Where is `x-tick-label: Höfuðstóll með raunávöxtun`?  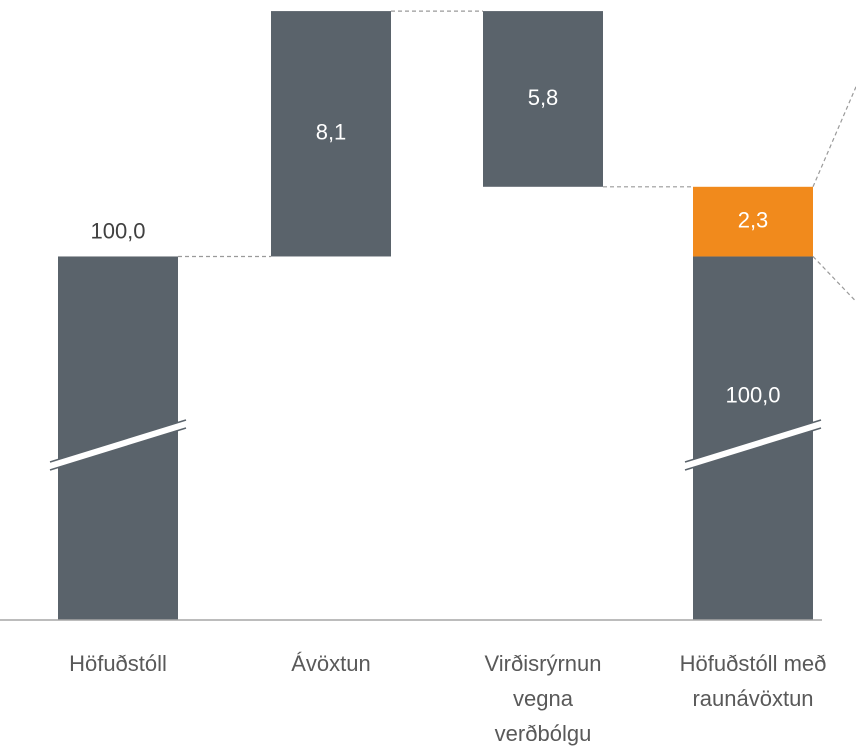 x-tick-label: Höfuðstóll með raunávöxtun is located at coordinates (753, 681).